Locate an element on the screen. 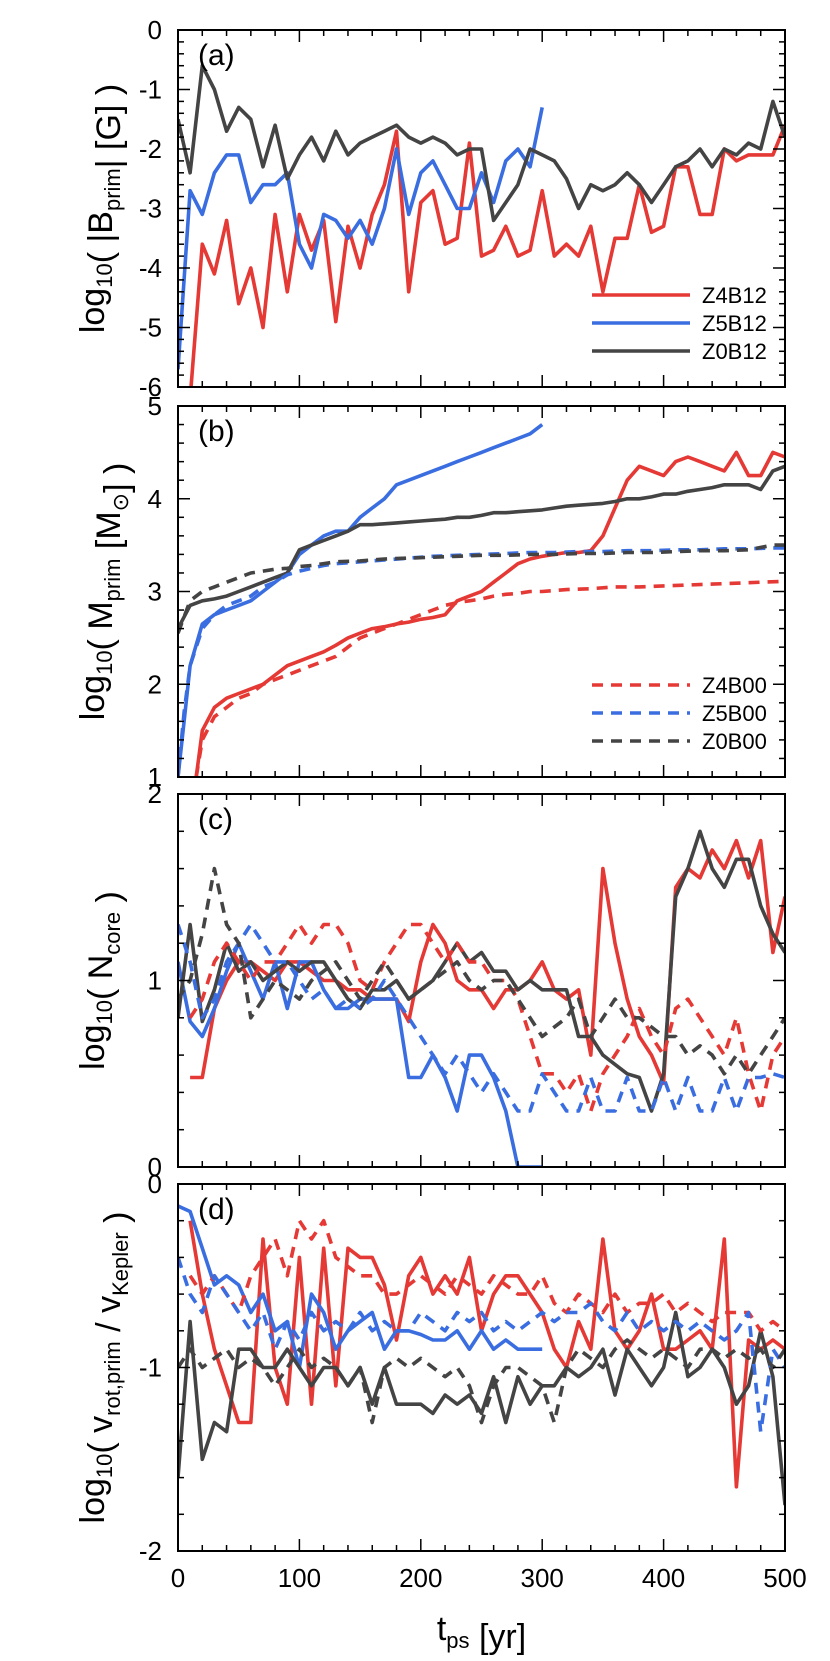 Image resolution: width=830 pixels, height=1661 pixels. x-tick-label: 400 is located at coordinates (663, 1578).